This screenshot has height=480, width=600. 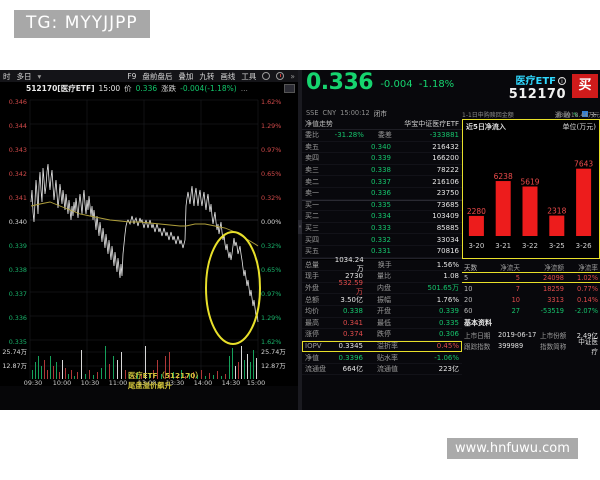 I want to click on toolbar-item-overlay: 叠加, so click(x=186, y=76).